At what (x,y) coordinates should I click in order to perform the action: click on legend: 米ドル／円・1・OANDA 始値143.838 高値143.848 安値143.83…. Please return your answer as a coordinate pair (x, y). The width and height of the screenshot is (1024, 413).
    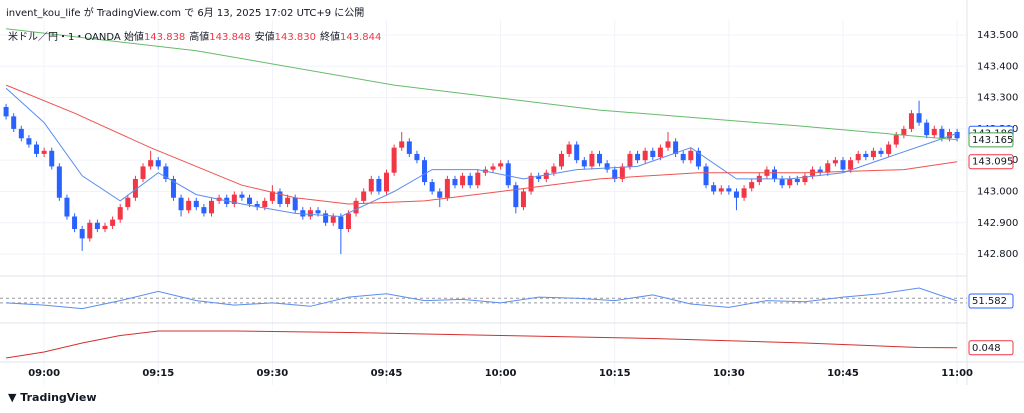
    Looking at the image, I should click on (196, 35).